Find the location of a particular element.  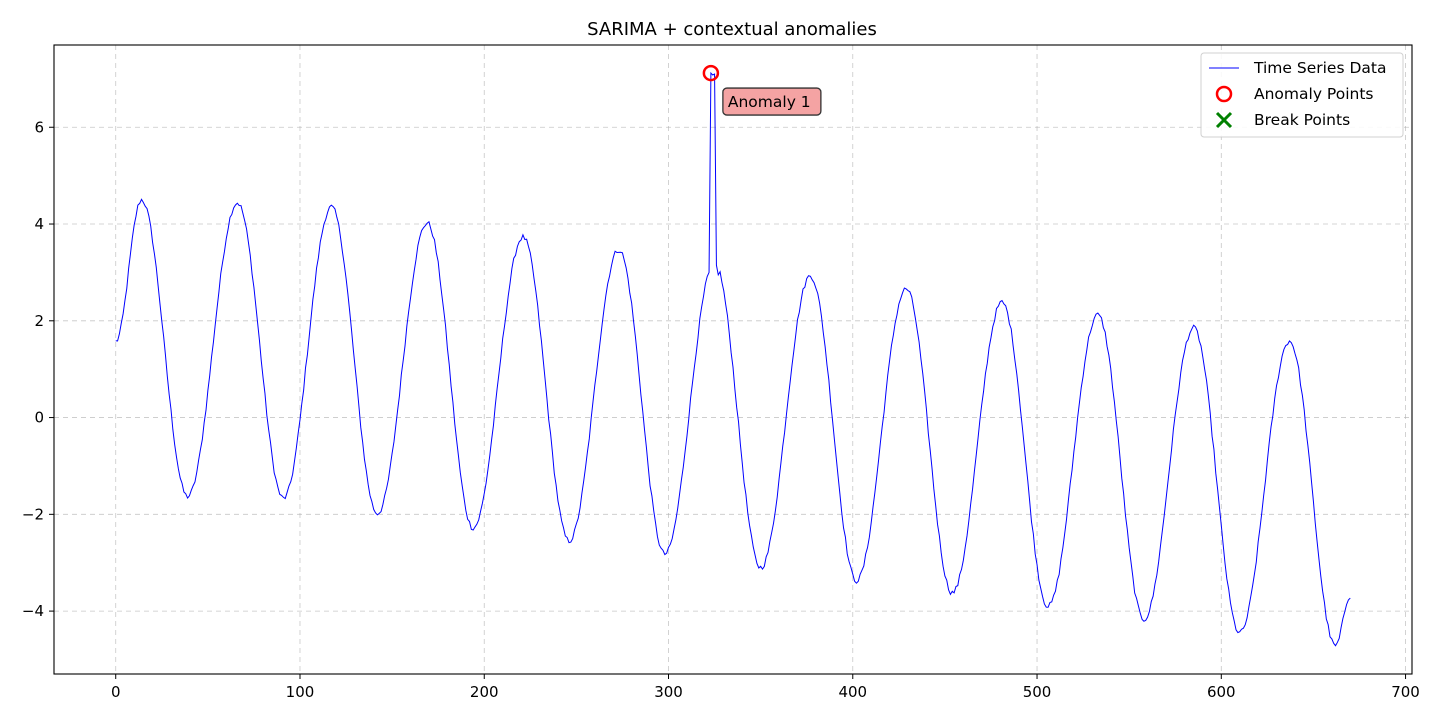

x-tick-label: 400 is located at coordinates (852, 692).